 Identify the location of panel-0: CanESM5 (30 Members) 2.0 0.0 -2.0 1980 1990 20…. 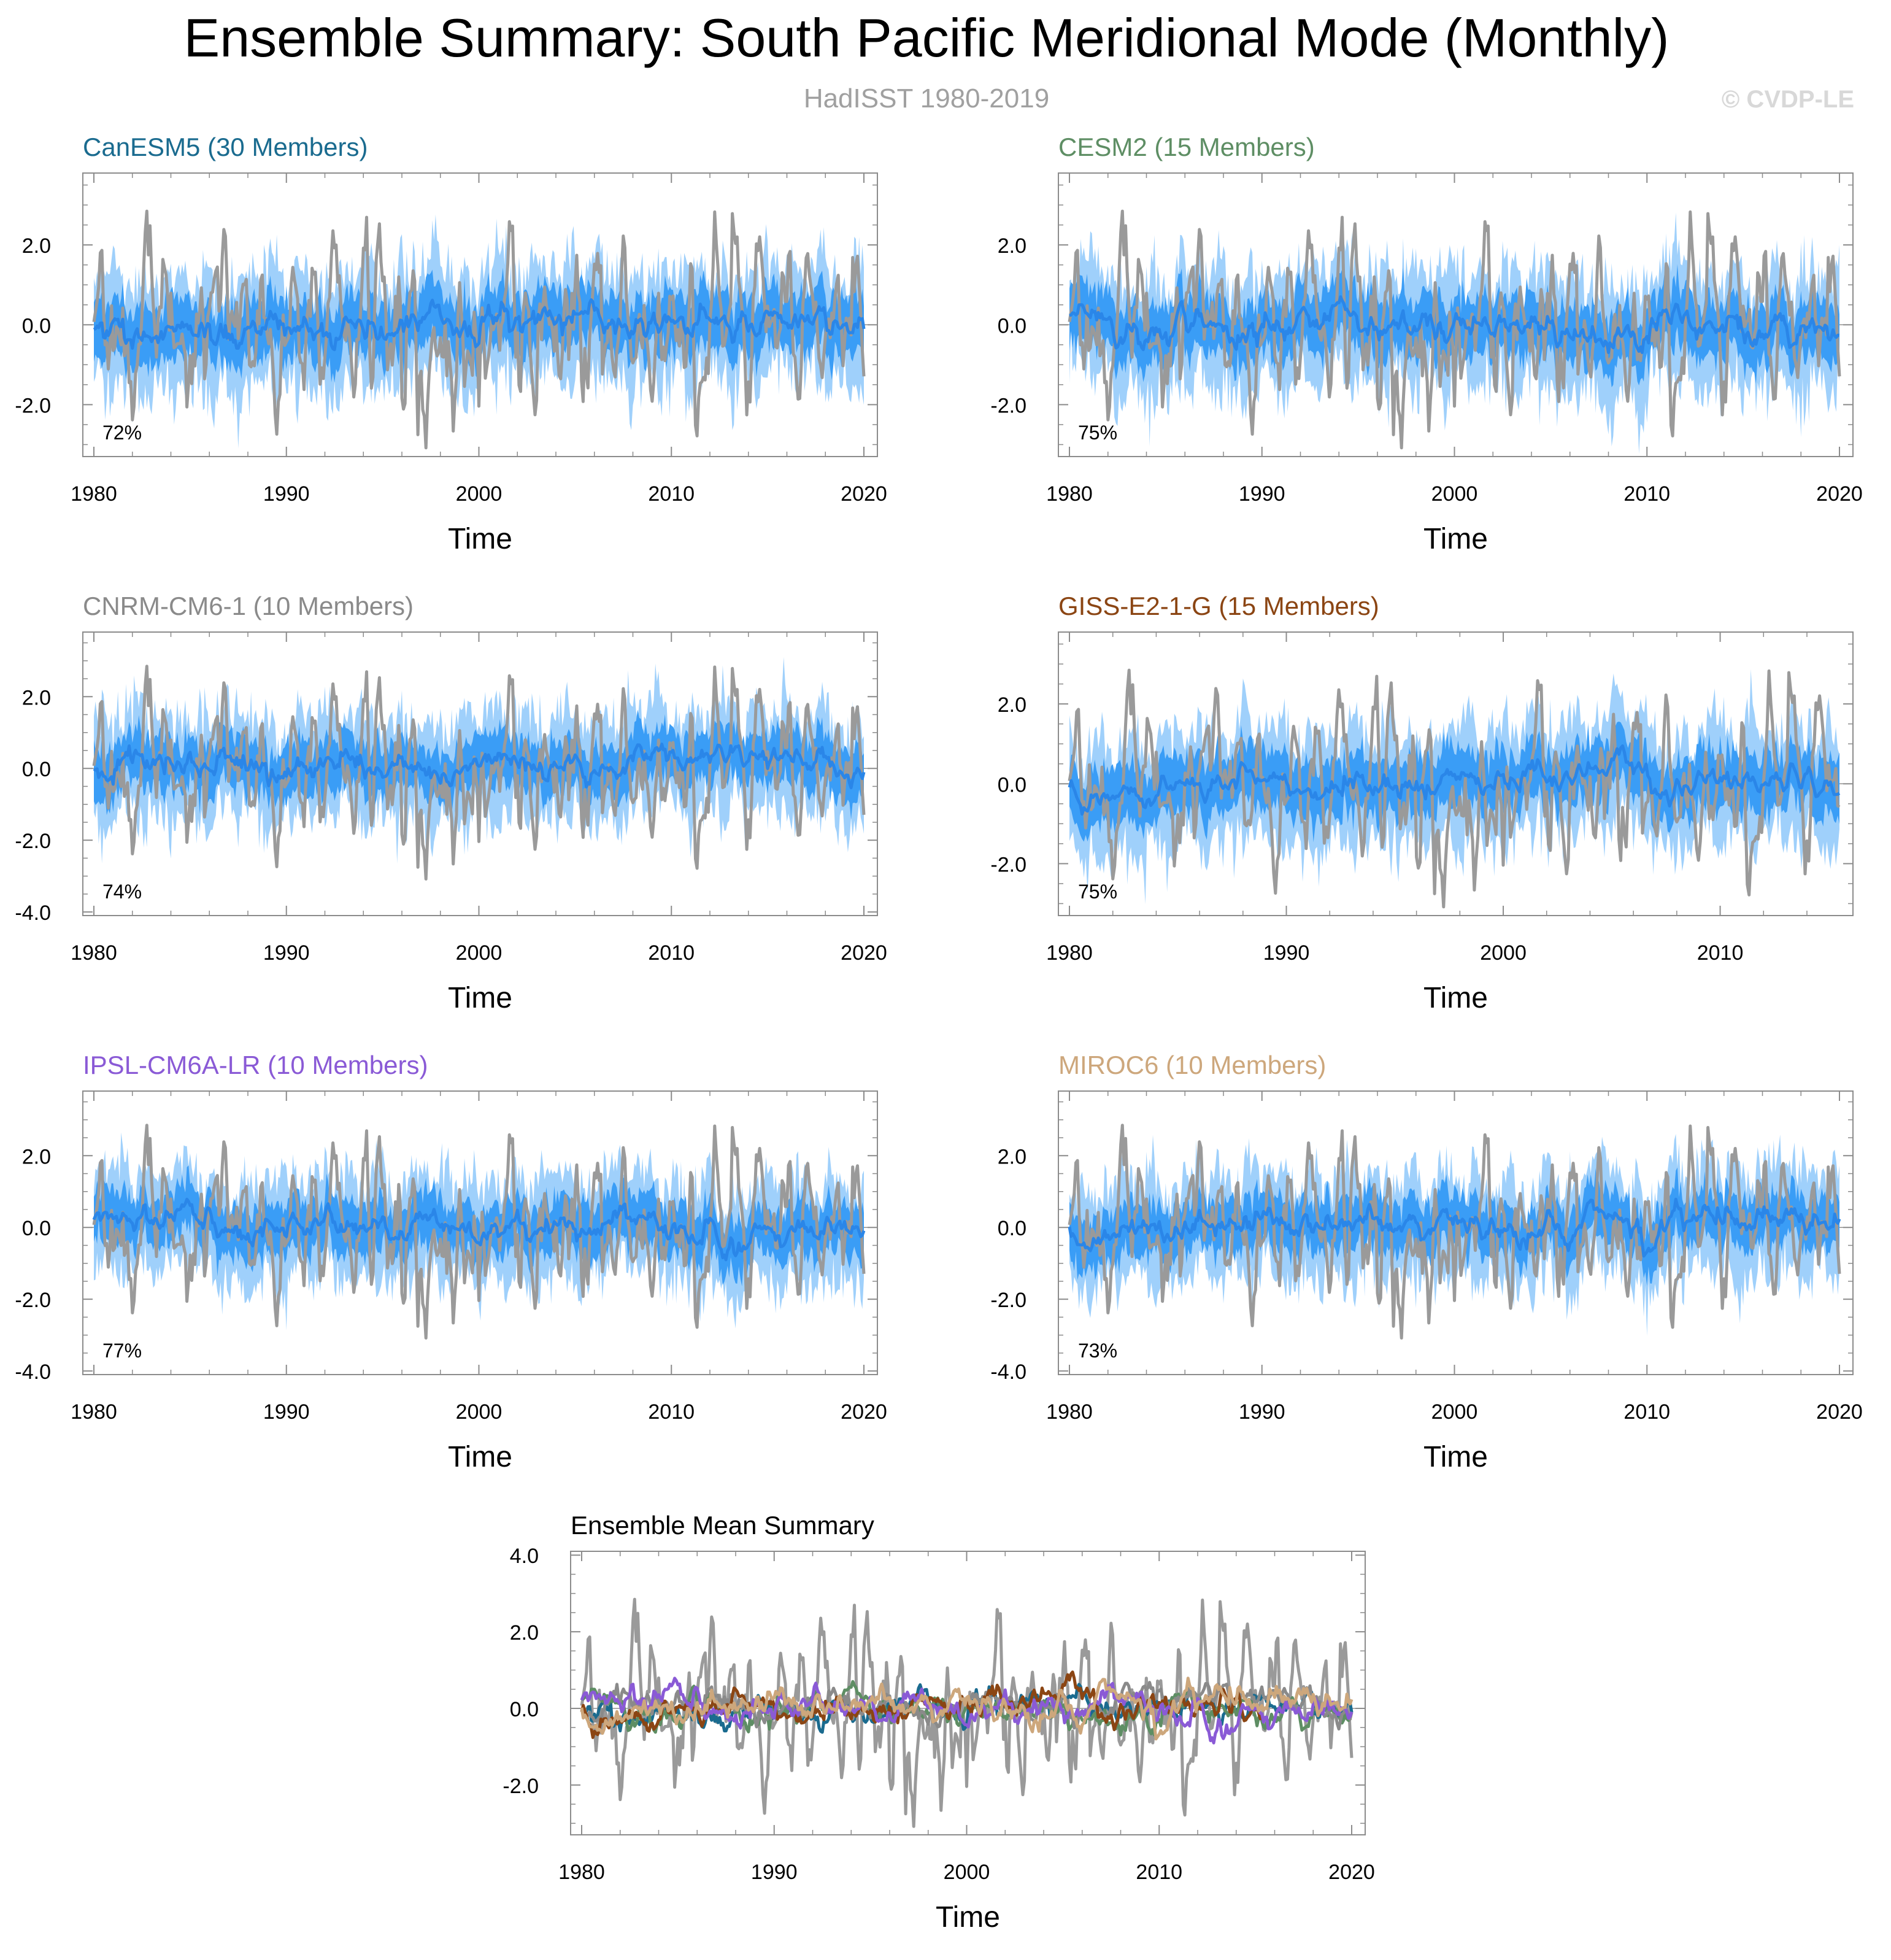
(451, 344).